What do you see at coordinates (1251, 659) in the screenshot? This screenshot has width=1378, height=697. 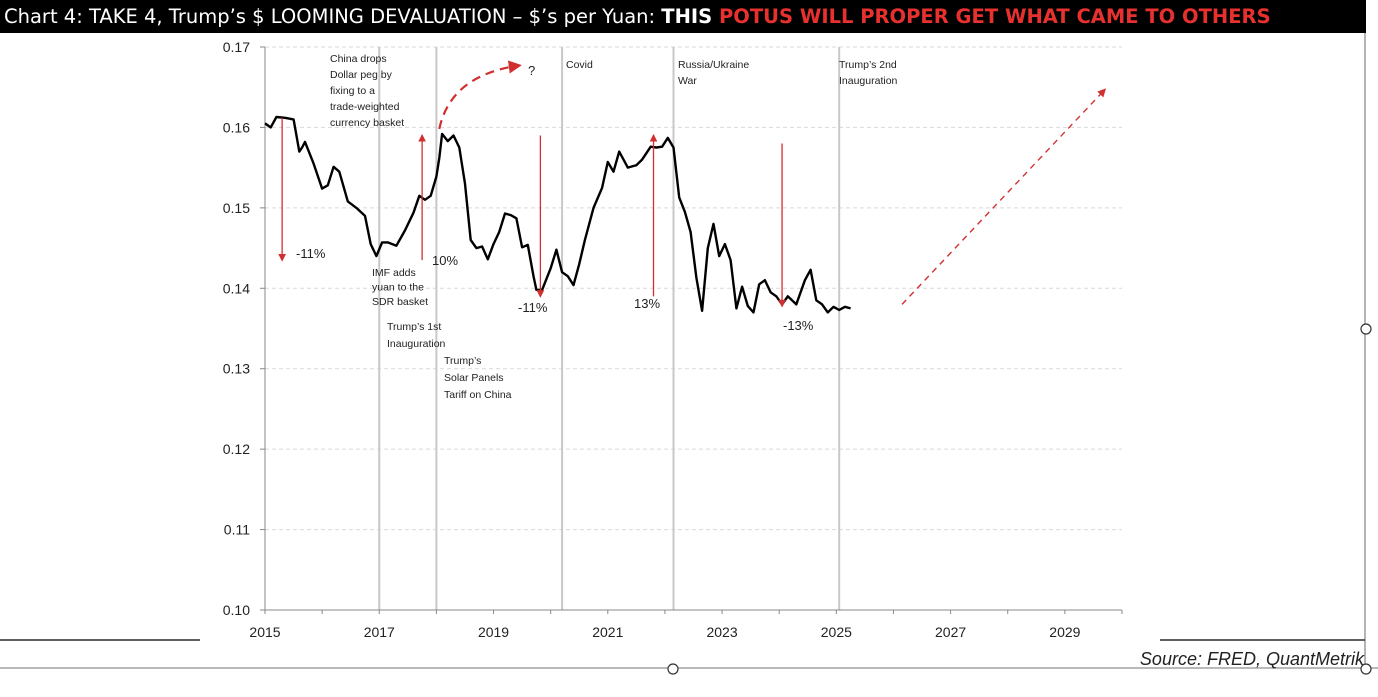 I see `source-note: Source: FRED, QuantMetrik` at bounding box center [1251, 659].